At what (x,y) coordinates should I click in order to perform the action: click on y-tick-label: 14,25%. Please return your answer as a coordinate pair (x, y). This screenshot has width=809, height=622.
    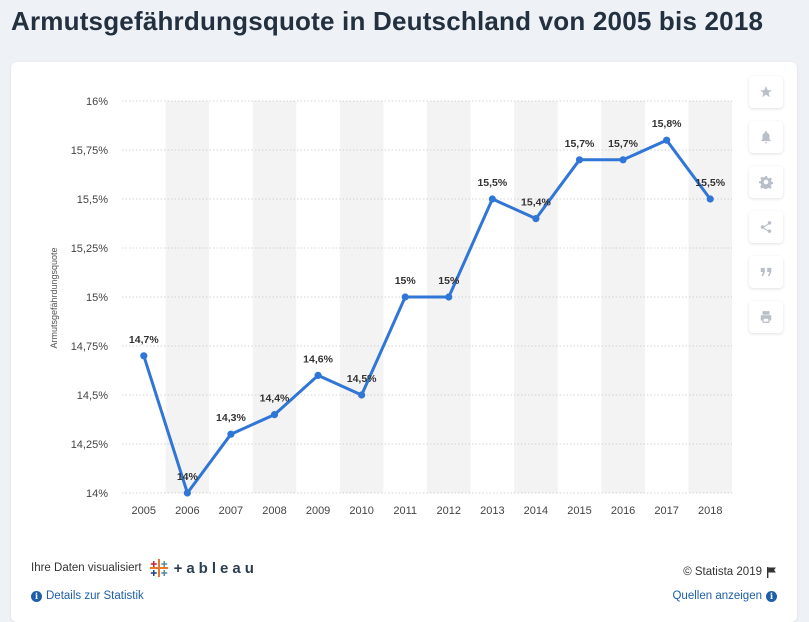
    Looking at the image, I should click on (90, 445).